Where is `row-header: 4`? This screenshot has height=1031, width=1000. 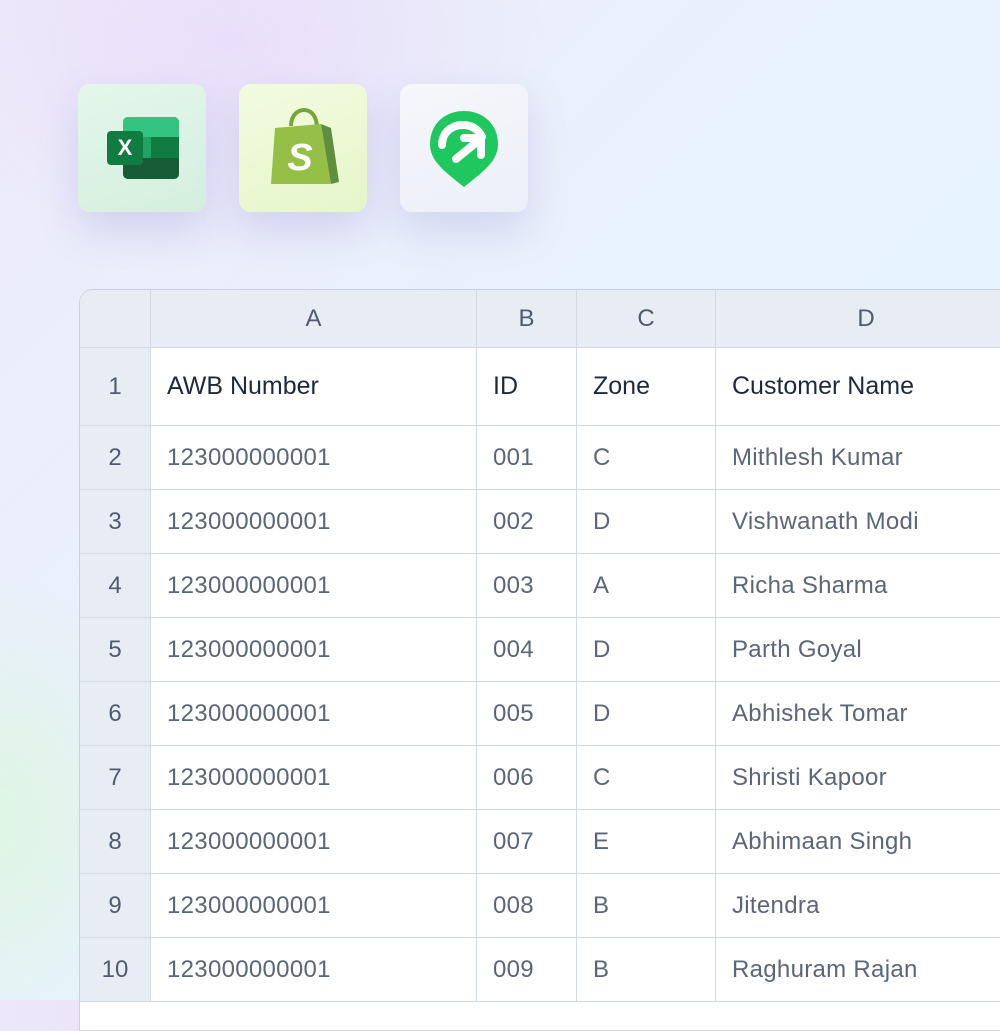 row-header: 4 is located at coordinates (115, 586).